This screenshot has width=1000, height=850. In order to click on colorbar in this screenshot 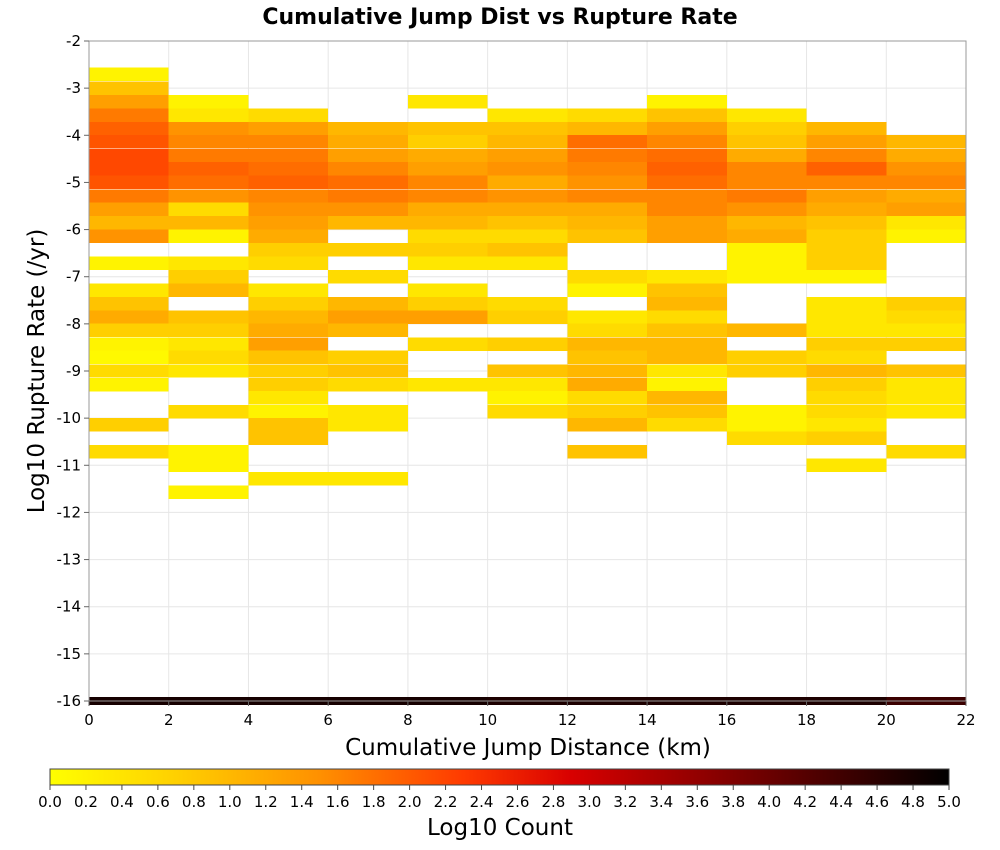, I will do `click(499, 777)`.